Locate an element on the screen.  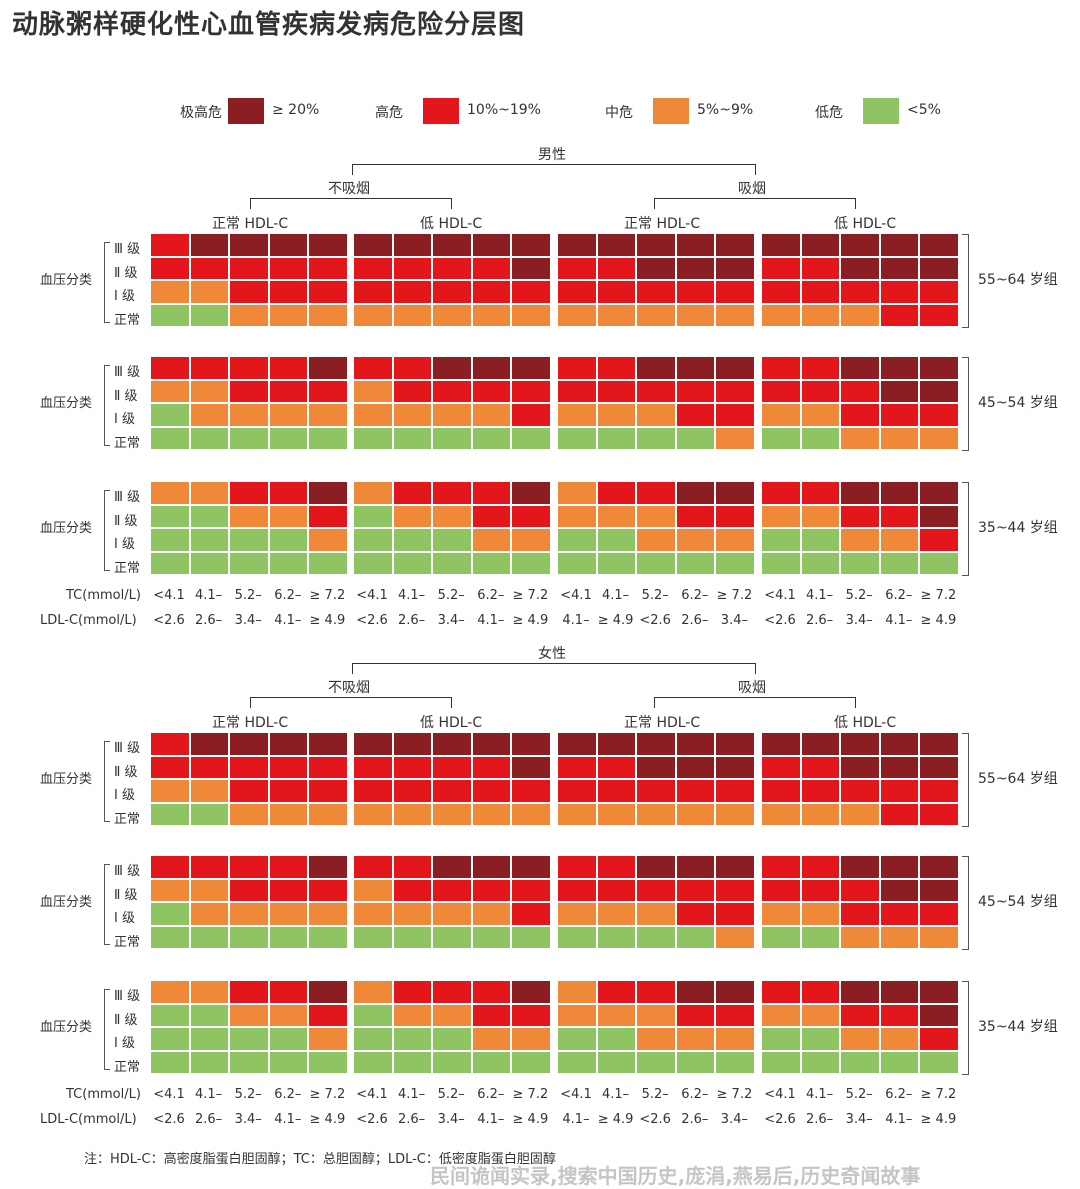
smoke-bracket is located at coordinates (755, 702).